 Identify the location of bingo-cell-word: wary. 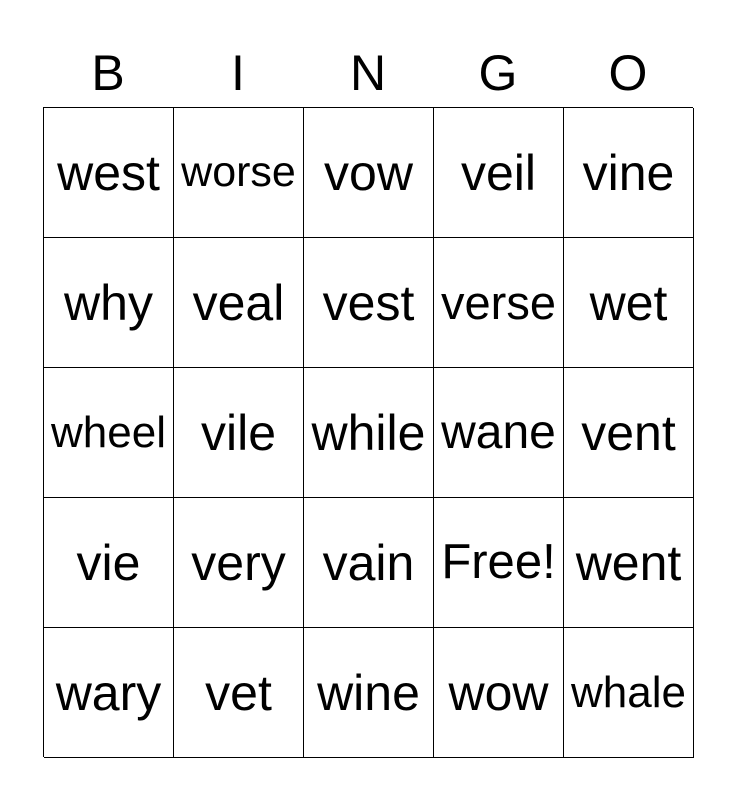
(108, 692).